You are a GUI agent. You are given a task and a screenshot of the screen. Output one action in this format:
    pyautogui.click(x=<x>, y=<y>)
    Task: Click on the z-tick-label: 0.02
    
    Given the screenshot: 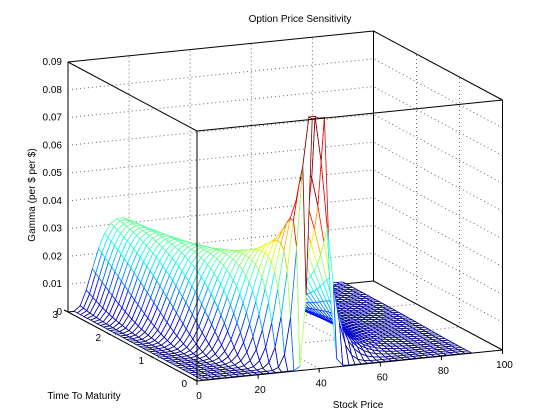 What is the action you would take?
    pyautogui.click(x=53, y=256)
    